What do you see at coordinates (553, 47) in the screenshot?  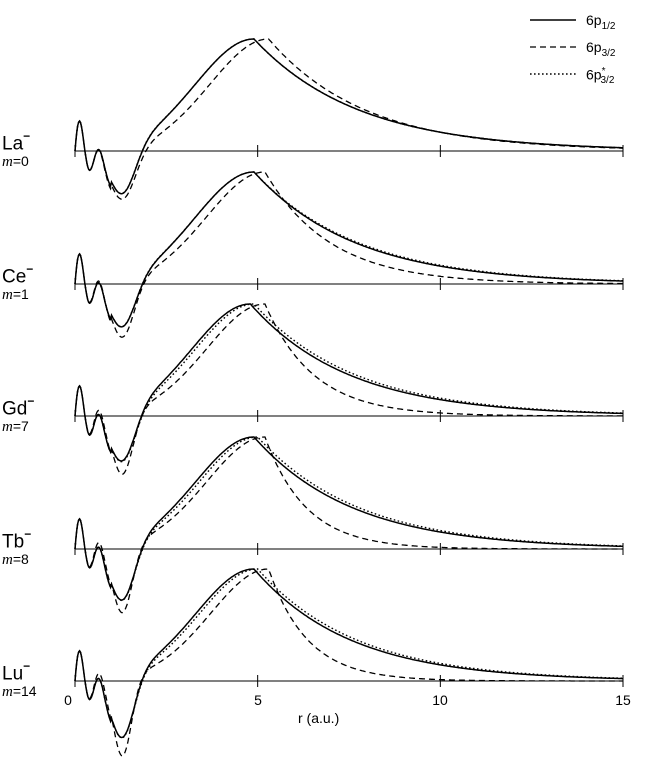 I see `legend-lines` at bounding box center [553, 47].